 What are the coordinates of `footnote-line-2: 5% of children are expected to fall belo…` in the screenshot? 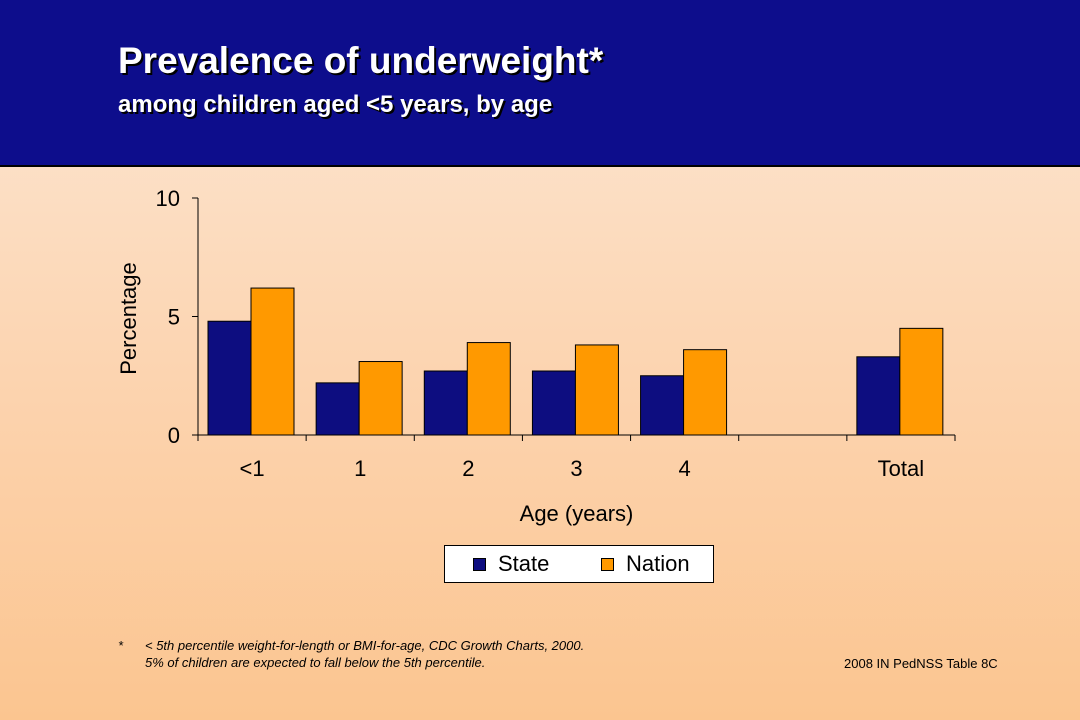 It's located at (315, 662).